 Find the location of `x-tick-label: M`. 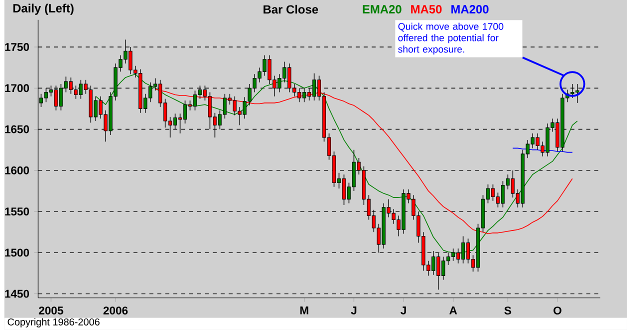

x-tick-label: M is located at coordinates (304, 310).